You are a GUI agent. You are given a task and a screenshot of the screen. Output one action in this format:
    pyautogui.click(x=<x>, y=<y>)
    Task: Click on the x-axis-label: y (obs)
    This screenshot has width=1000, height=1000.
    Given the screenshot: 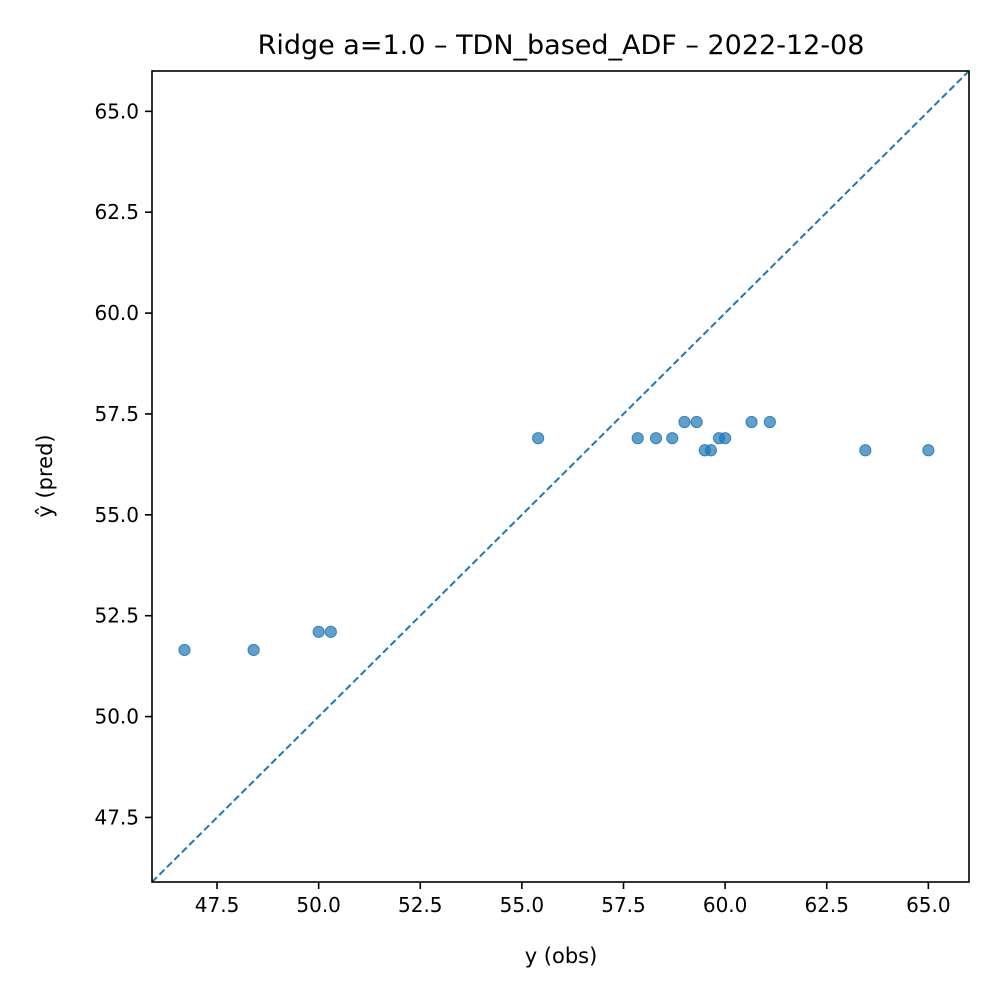 What is the action you would take?
    pyautogui.click(x=561, y=956)
    